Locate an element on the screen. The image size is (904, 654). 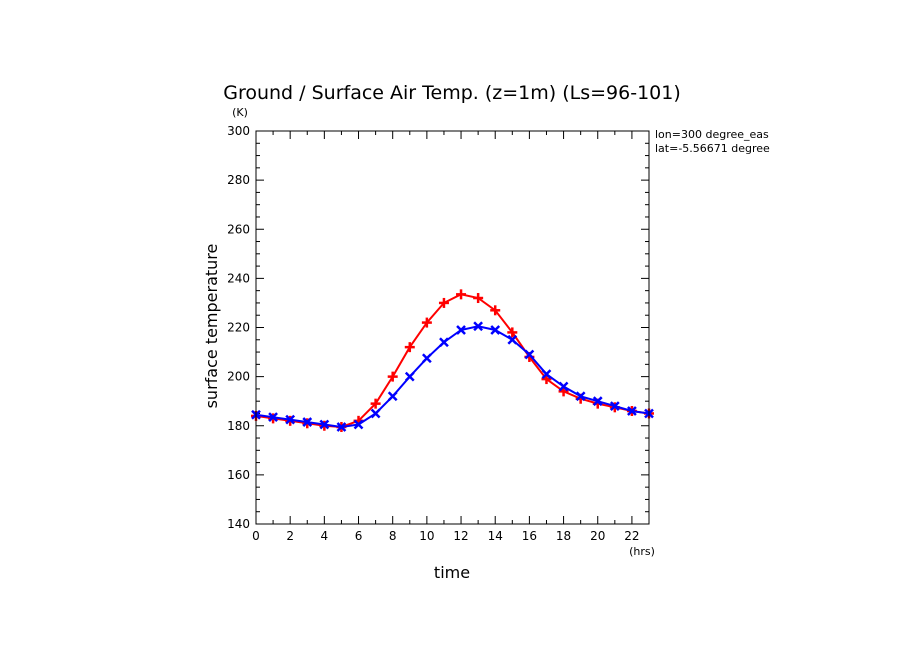
annotation-lon: lon=300 degree_eas is located at coordinates (712, 134).